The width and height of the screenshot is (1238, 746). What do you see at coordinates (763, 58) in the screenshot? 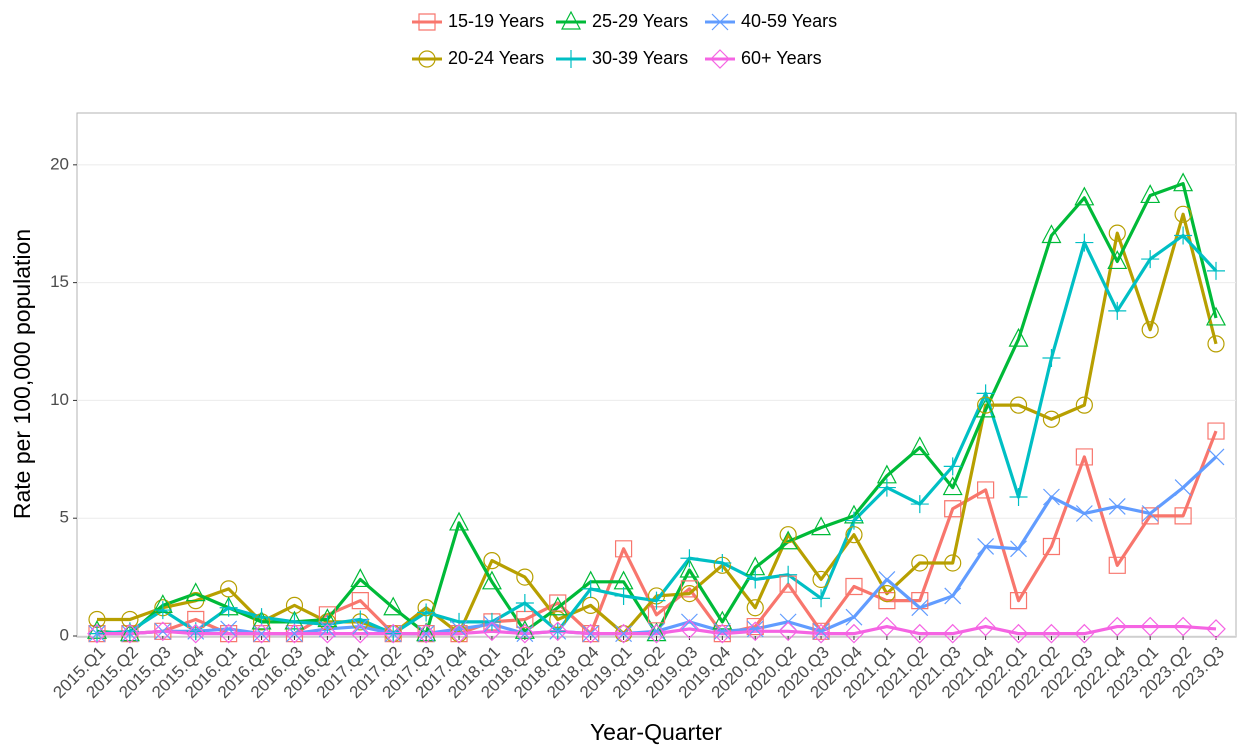
I see `legend-item: 60+ Years` at bounding box center [763, 58].